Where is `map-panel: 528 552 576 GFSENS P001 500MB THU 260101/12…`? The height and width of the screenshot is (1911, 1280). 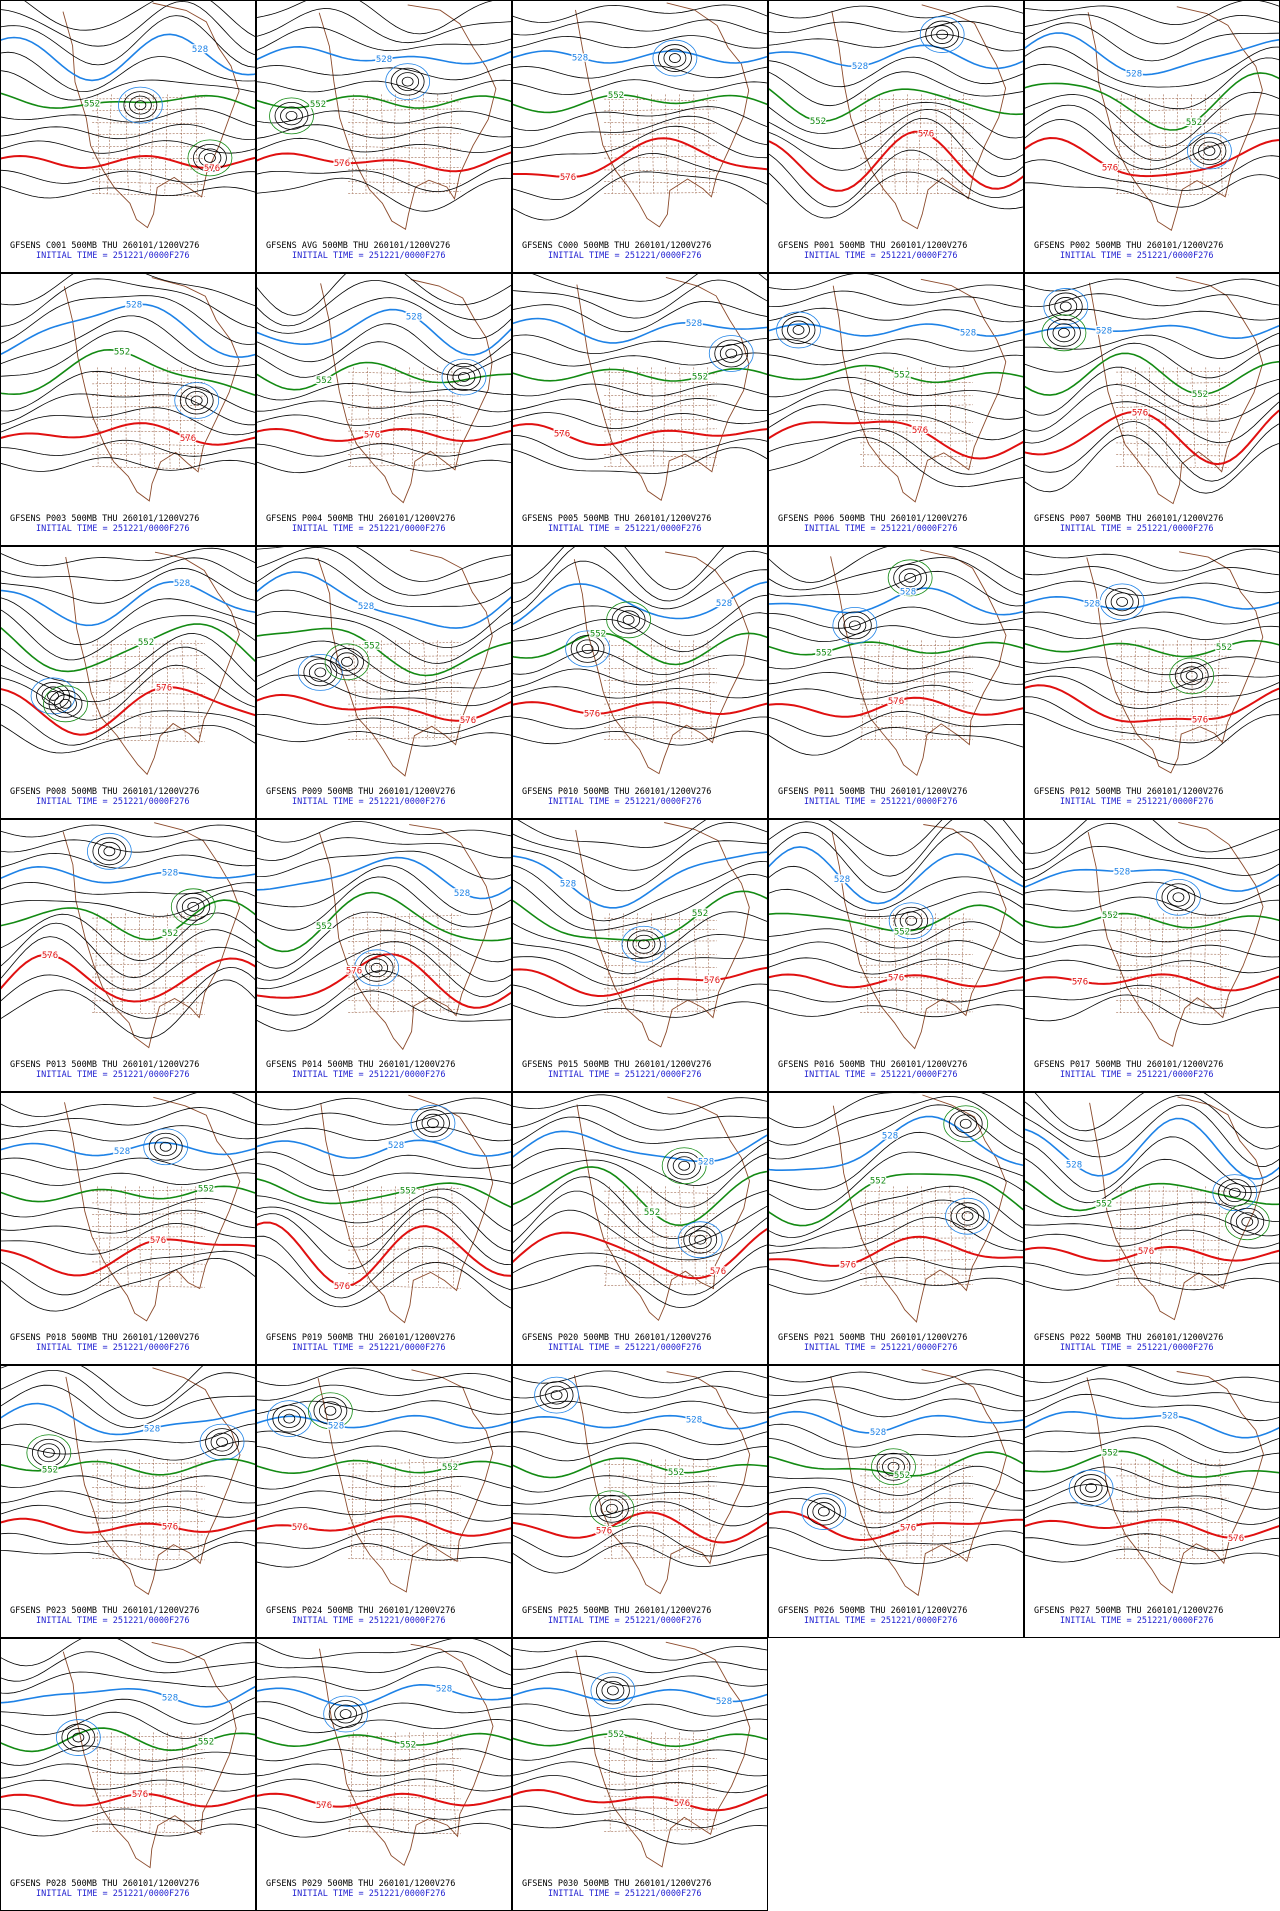
map-panel: 528 552 576 GFSENS P001 500MB THU 260101/12… is located at coordinates (896, 136).